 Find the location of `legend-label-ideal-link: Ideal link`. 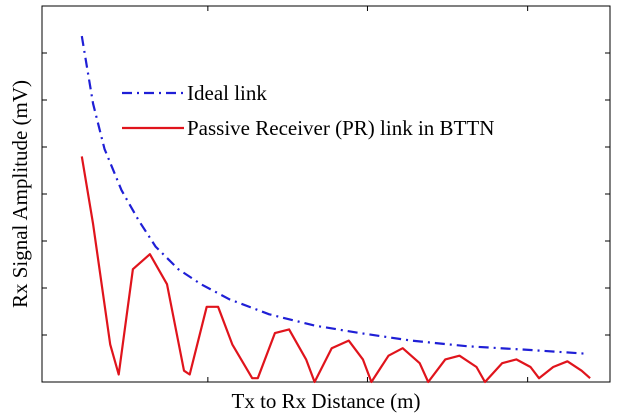

legend-label-ideal-link: Ideal link is located at coordinates (227, 93).